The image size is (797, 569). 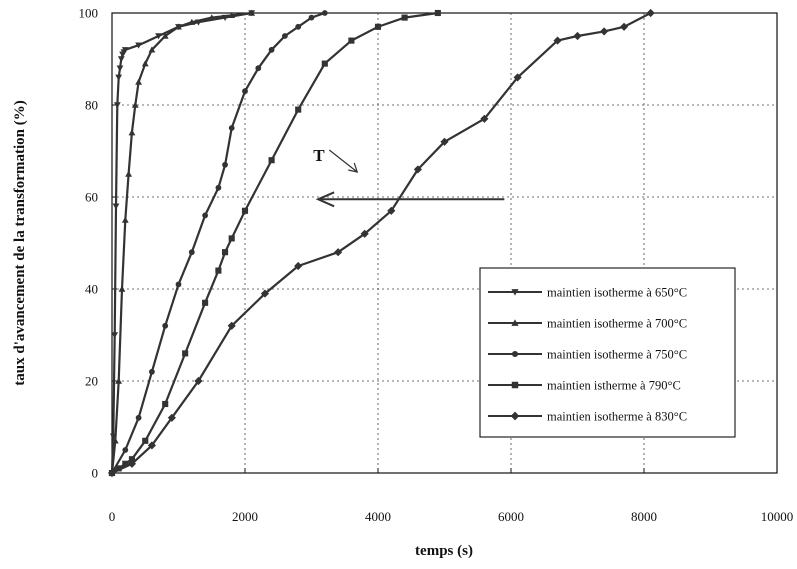 I want to click on annotations: T, so click(x=409, y=177).